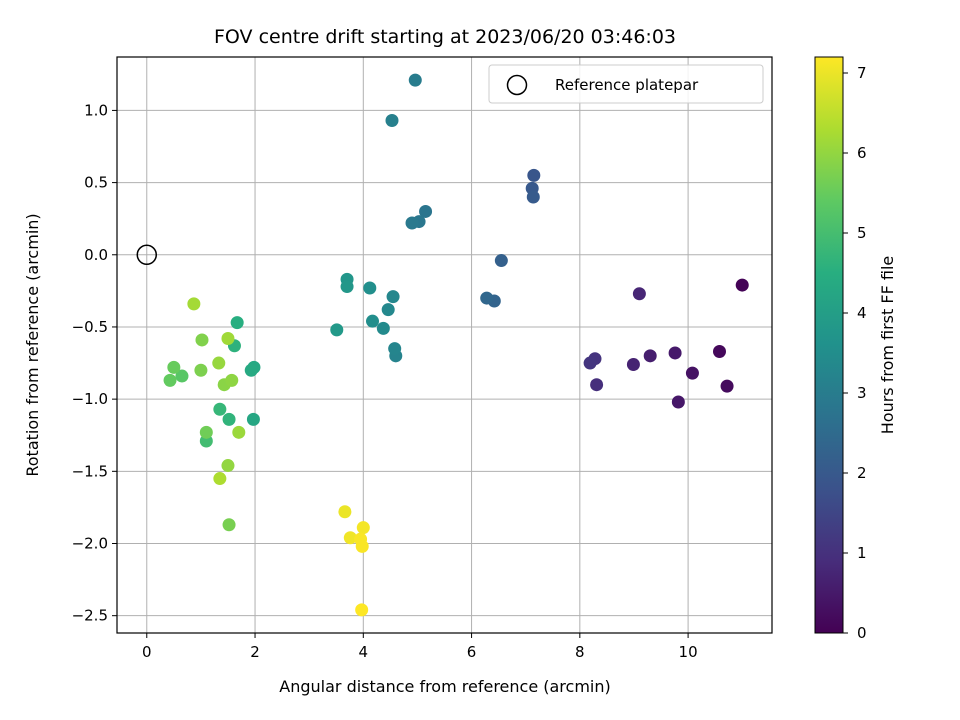 The width and height of the screenshot is (960, 720). Describe the element at coordinates (444, 686) in the screenshot. I see `x-axis-label: Angular distance from reference (arcmin)` at that location.